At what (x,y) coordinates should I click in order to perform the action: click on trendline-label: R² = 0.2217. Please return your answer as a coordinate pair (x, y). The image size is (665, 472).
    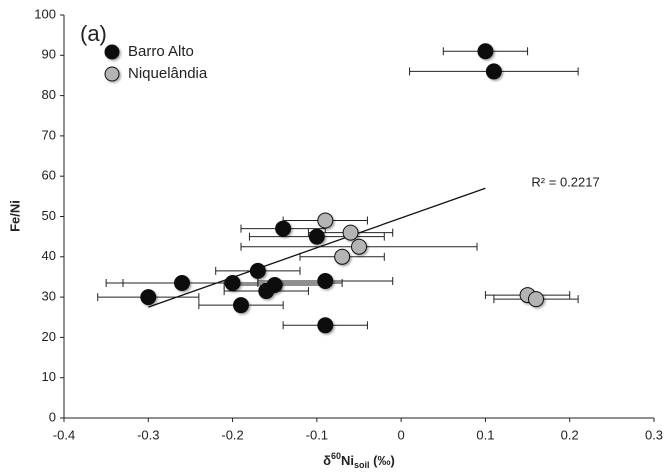
    Looking at the image, I should click on (565, 182).